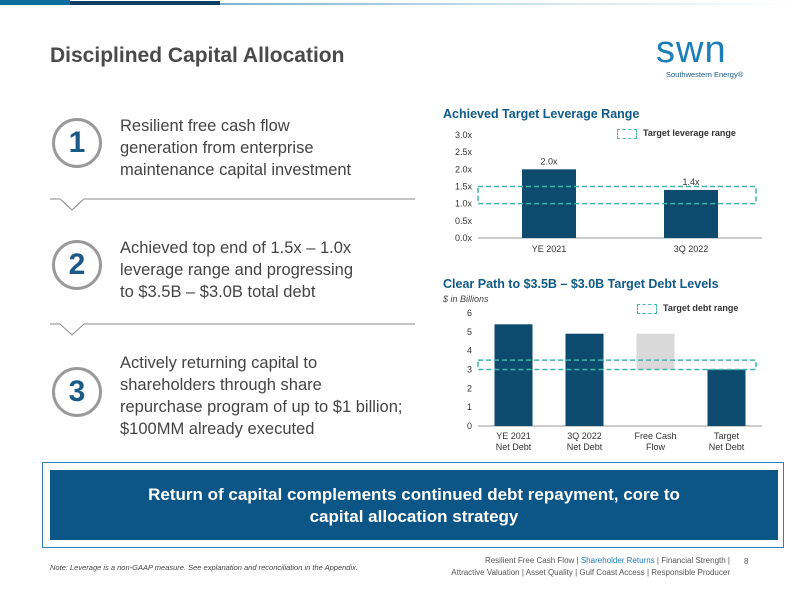 This screenshot has height=600, width=800. Describe the element at coordinates (485, 572) in the screenshot. I see `footer-item: Attractive Valuation` at that location.